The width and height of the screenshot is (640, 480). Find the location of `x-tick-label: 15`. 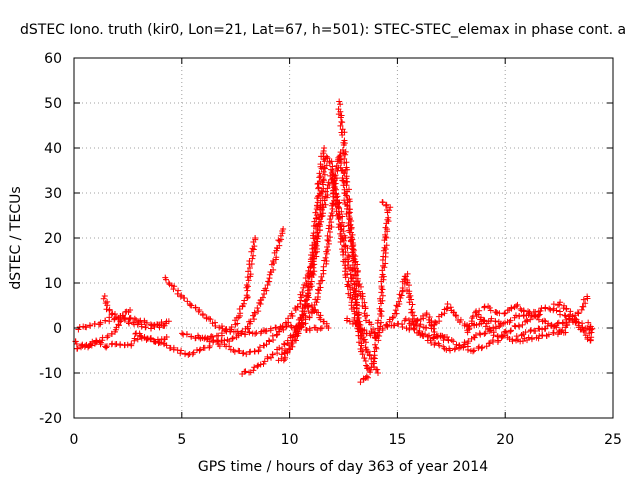

x-tick-label: 15 is located at coordinates (397, 440).